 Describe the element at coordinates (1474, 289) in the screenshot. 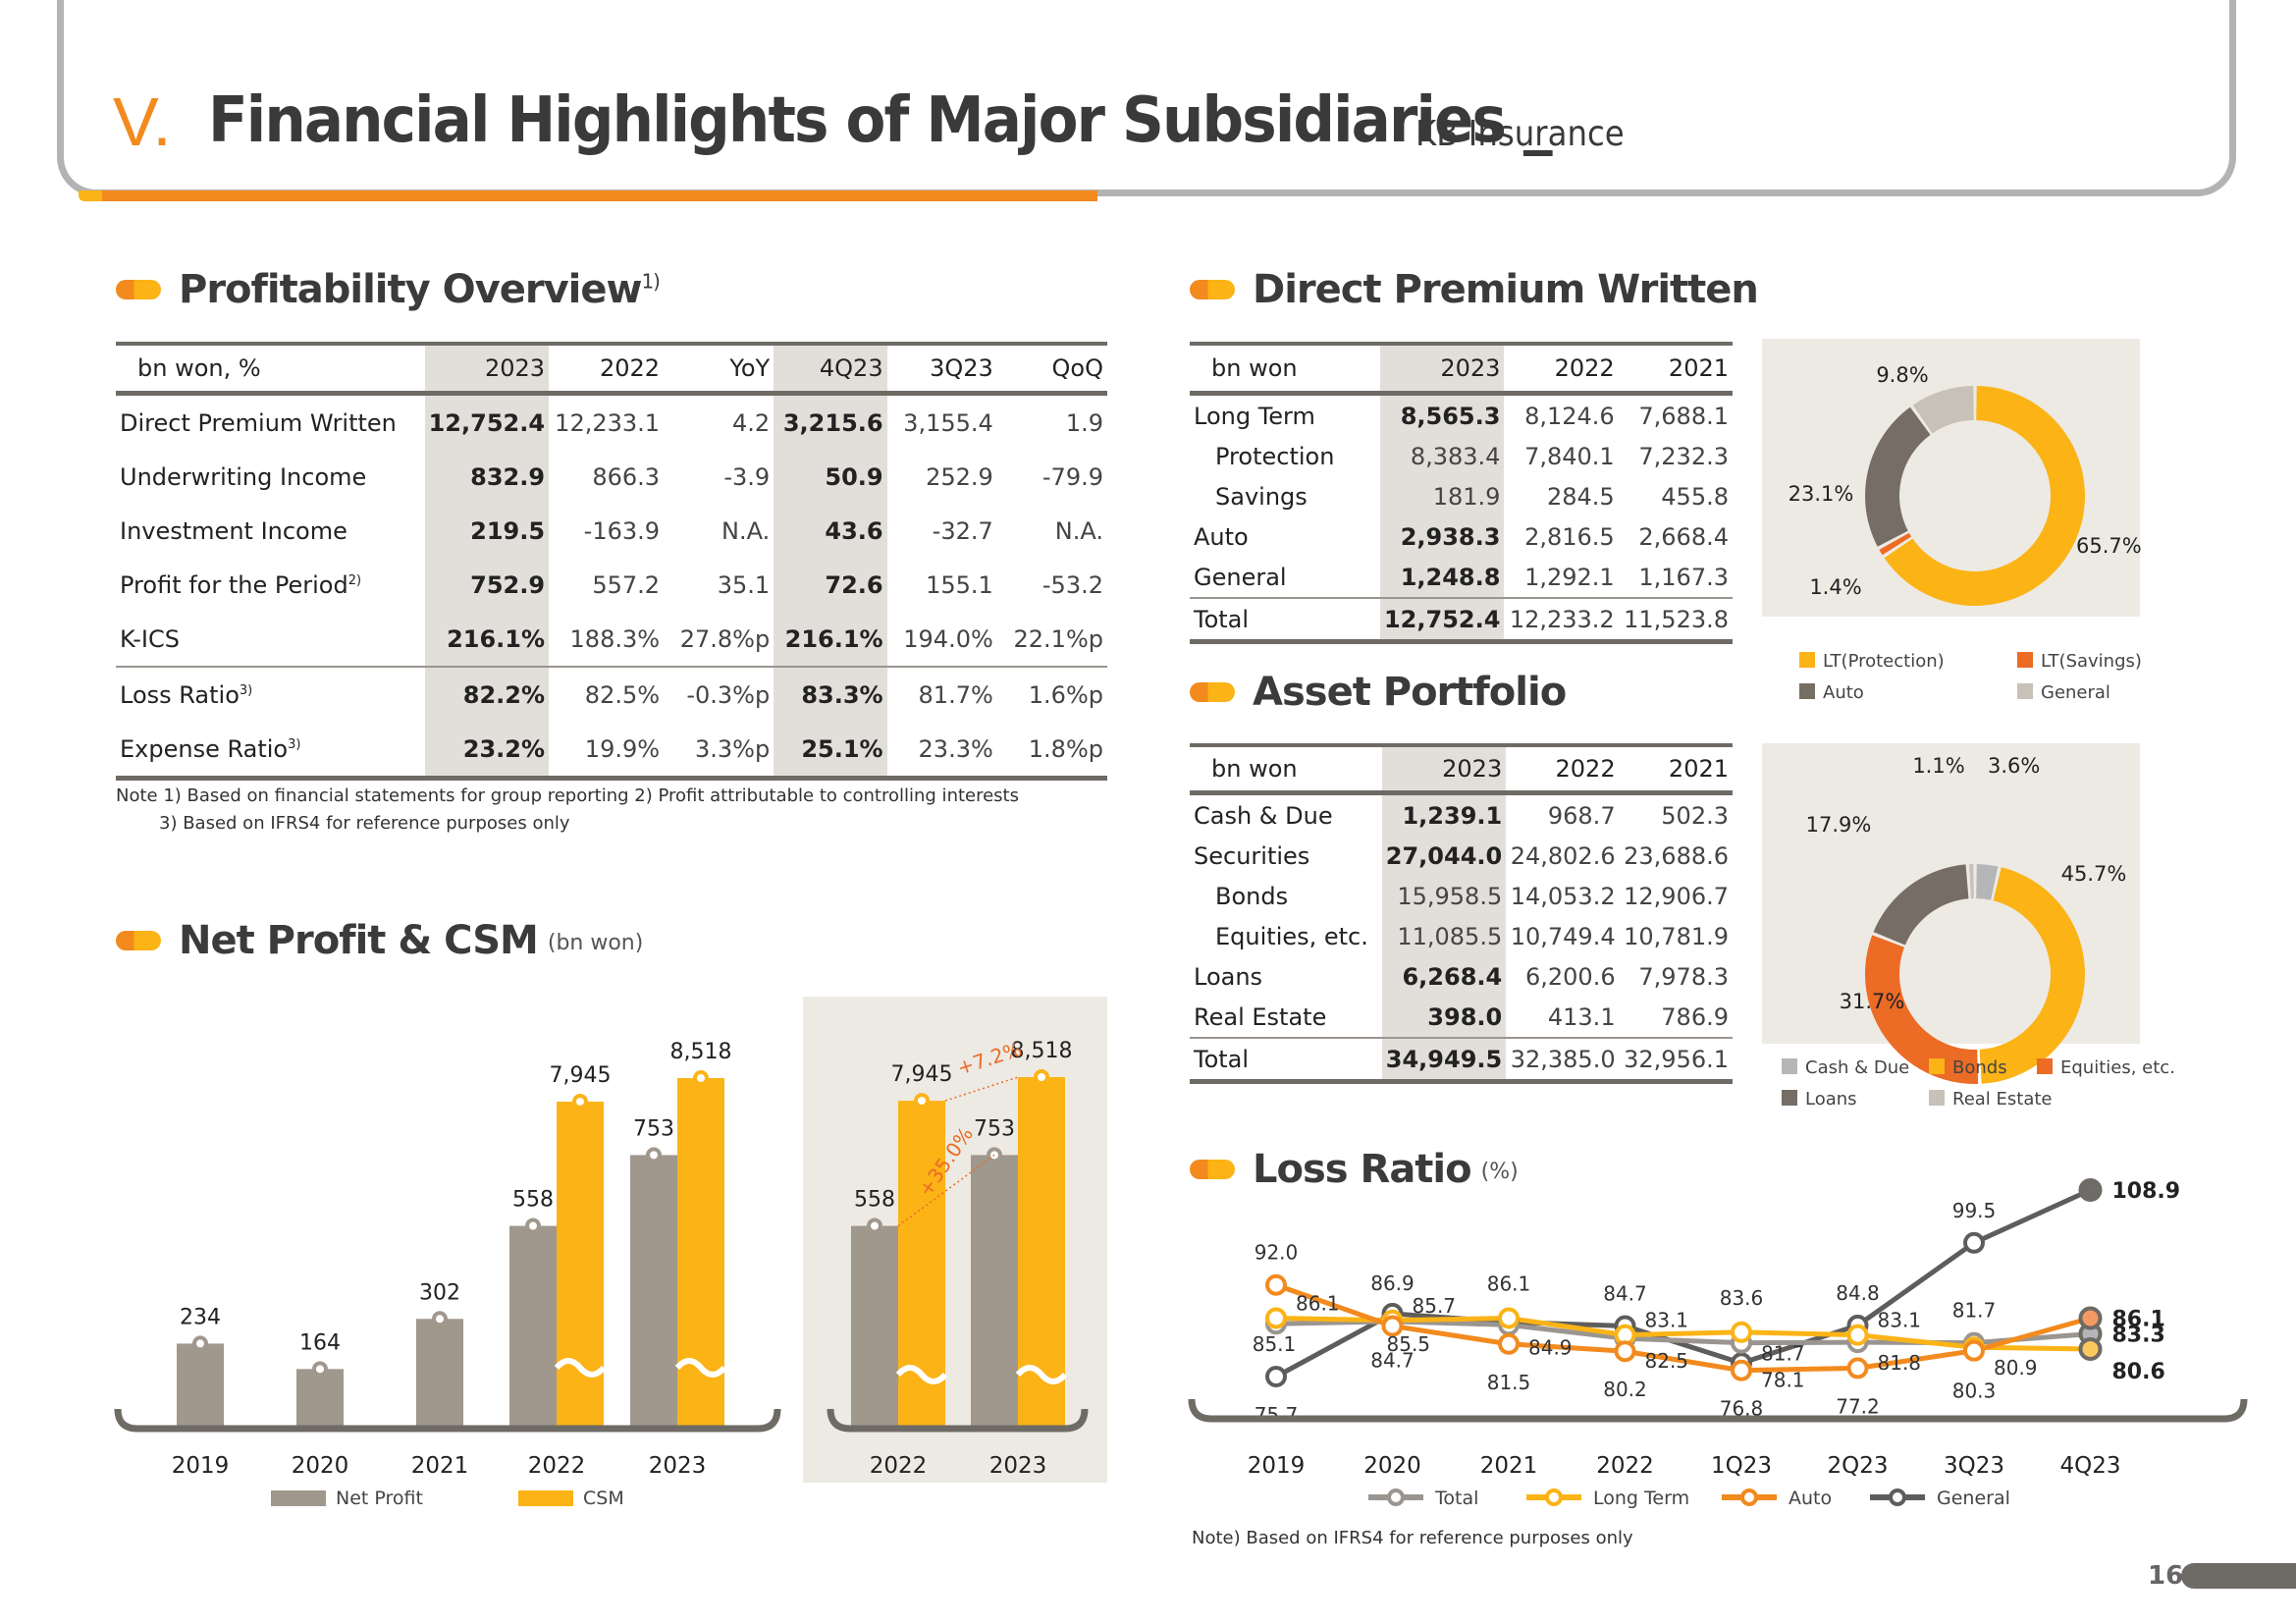

I see `direct-premium-heading: Direct Premium Written` at that location.